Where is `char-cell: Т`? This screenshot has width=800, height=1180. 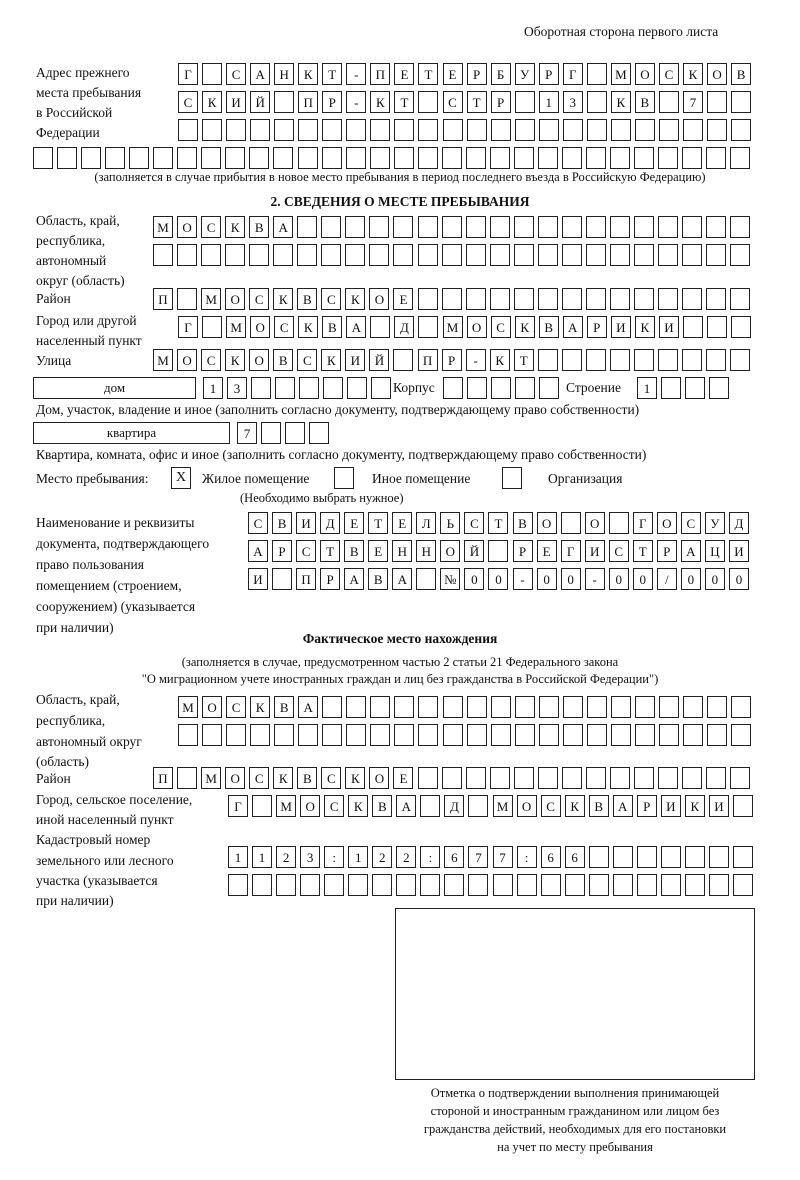 char-cell: Т is located at coordinates (428, 74).